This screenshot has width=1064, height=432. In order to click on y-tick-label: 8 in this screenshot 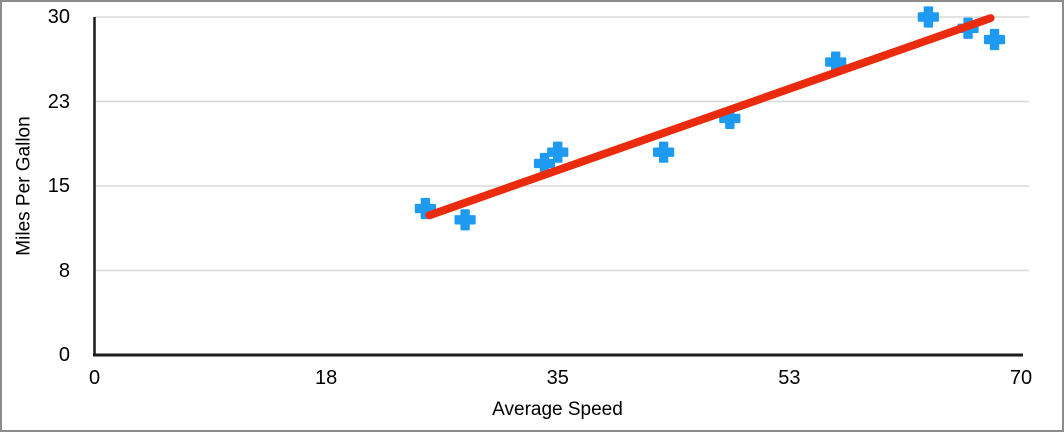, I will do `click(64, 270)`.